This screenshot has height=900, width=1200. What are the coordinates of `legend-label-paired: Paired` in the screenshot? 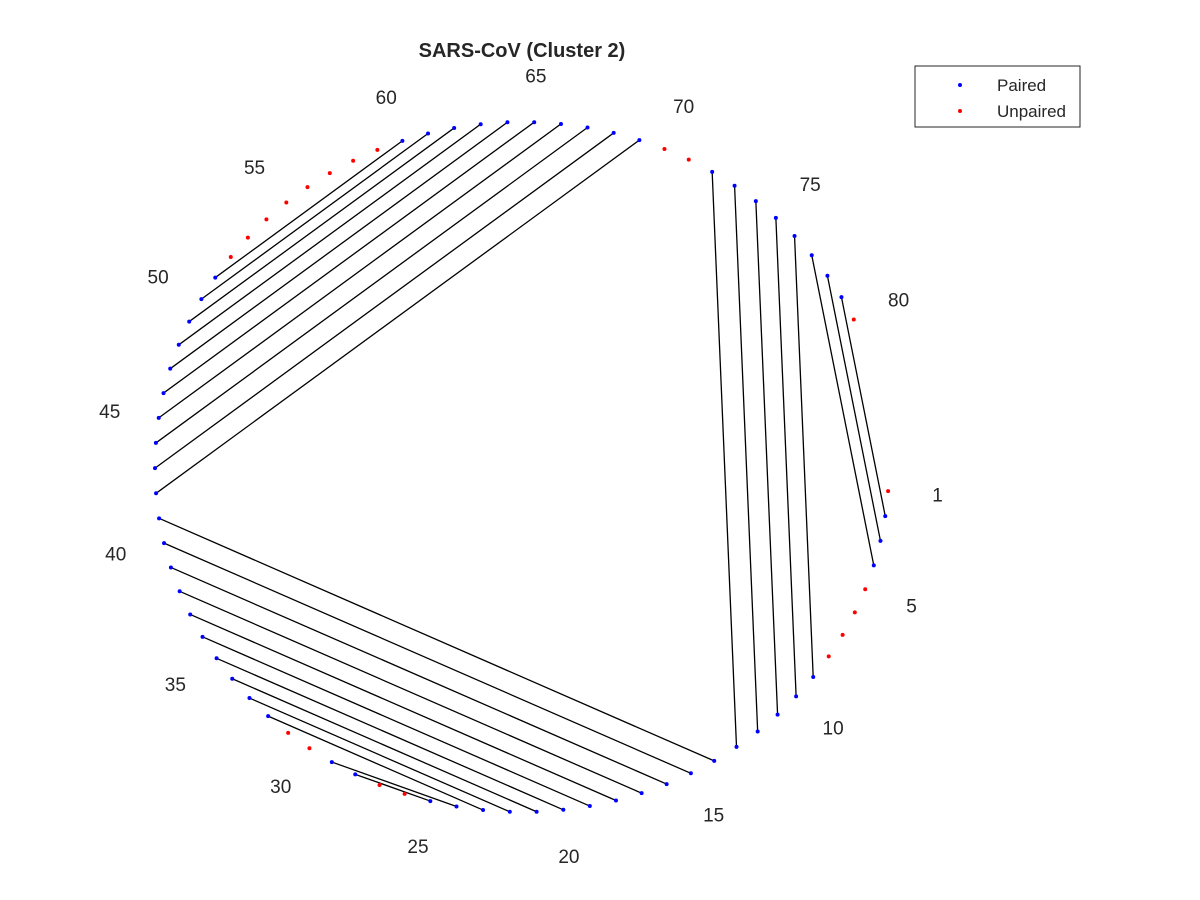 It's located at (1021, 85).